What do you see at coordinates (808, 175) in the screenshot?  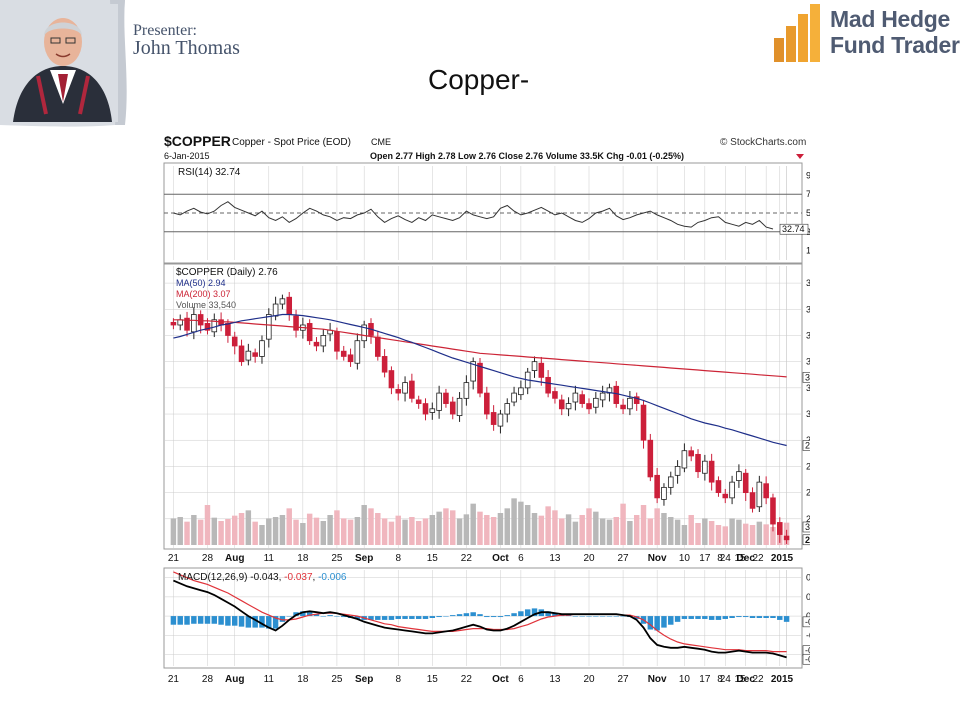 I see `rsi-tick-label: 90` at bounding box center [808, 175].